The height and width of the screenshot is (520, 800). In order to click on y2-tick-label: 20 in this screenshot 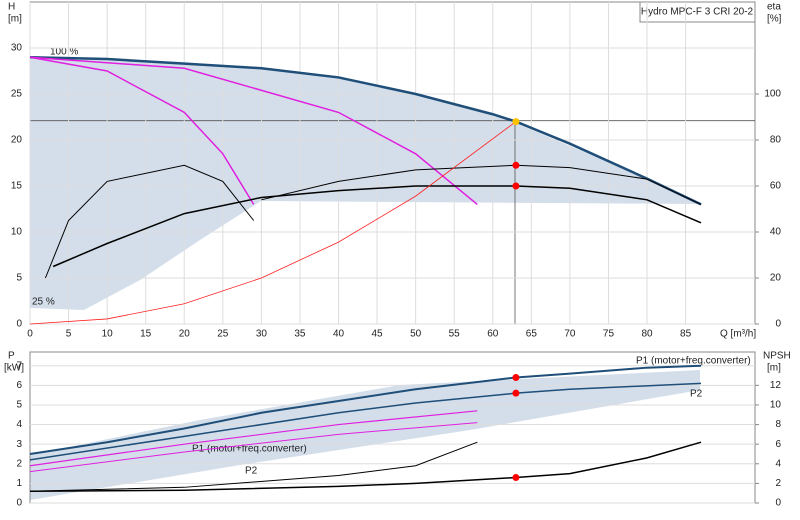, I will do `click(776, 278)`.